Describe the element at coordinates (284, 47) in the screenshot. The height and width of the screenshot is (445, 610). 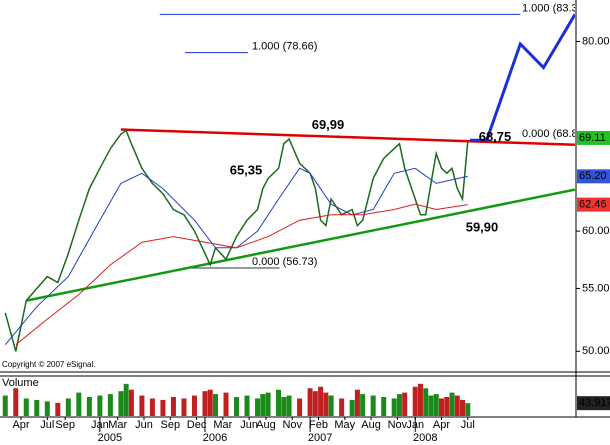
I see `fib-label: 1.000 (78.66)` at that location.